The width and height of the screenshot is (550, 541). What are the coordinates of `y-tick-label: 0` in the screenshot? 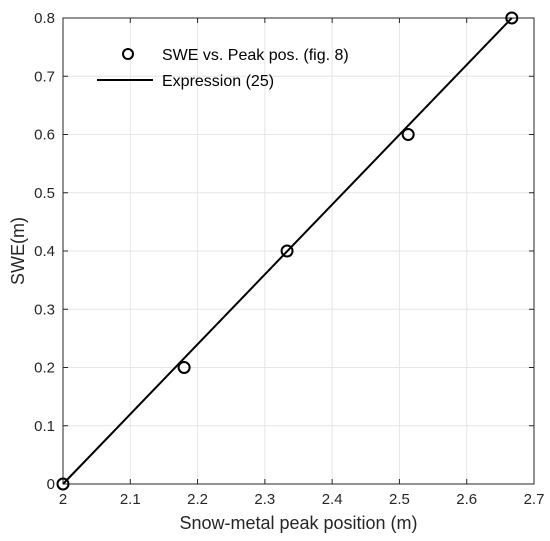 It's located at (51, 484).